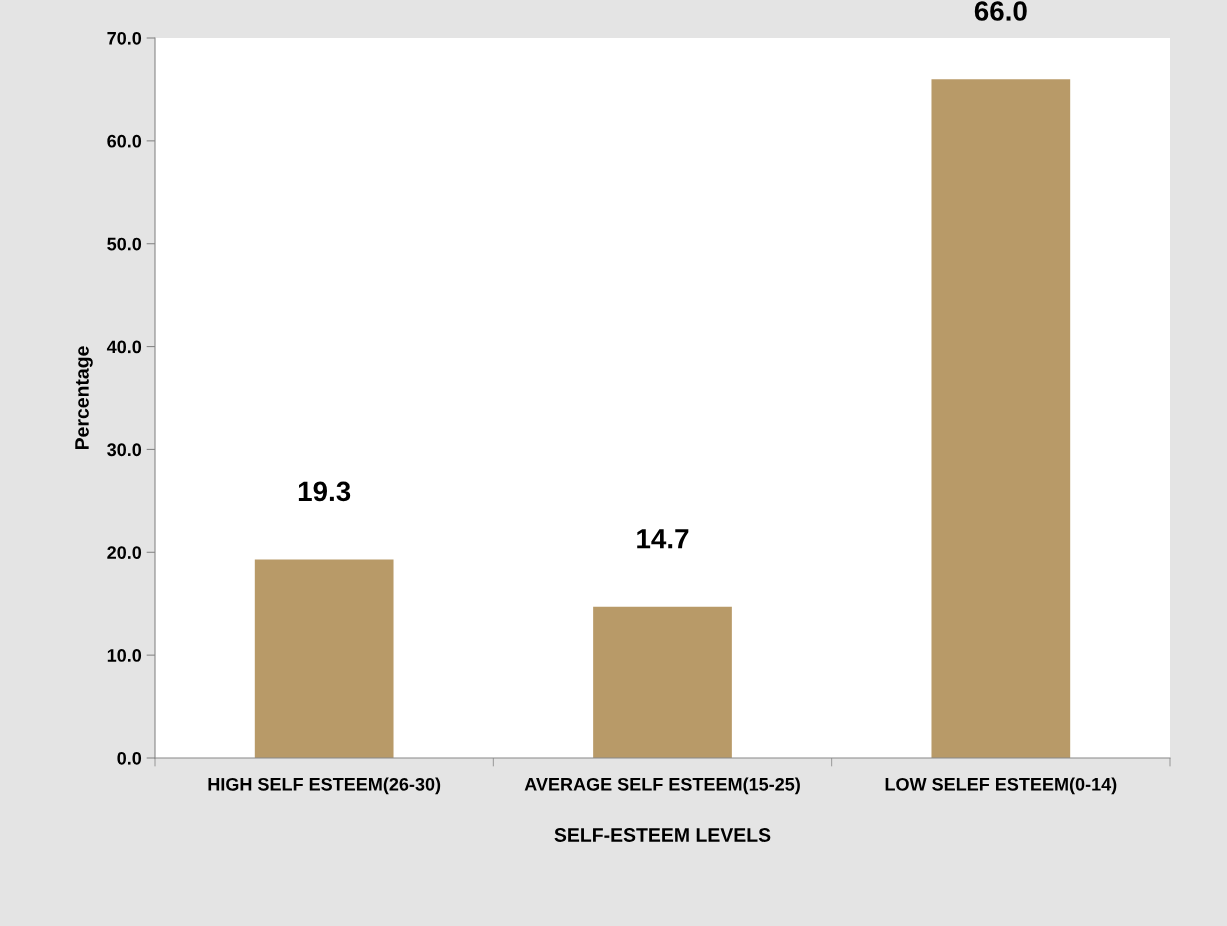 This screenshot has height=926, width=1227. I want to click on y-tick-label: 40.0, so click(124, 347).